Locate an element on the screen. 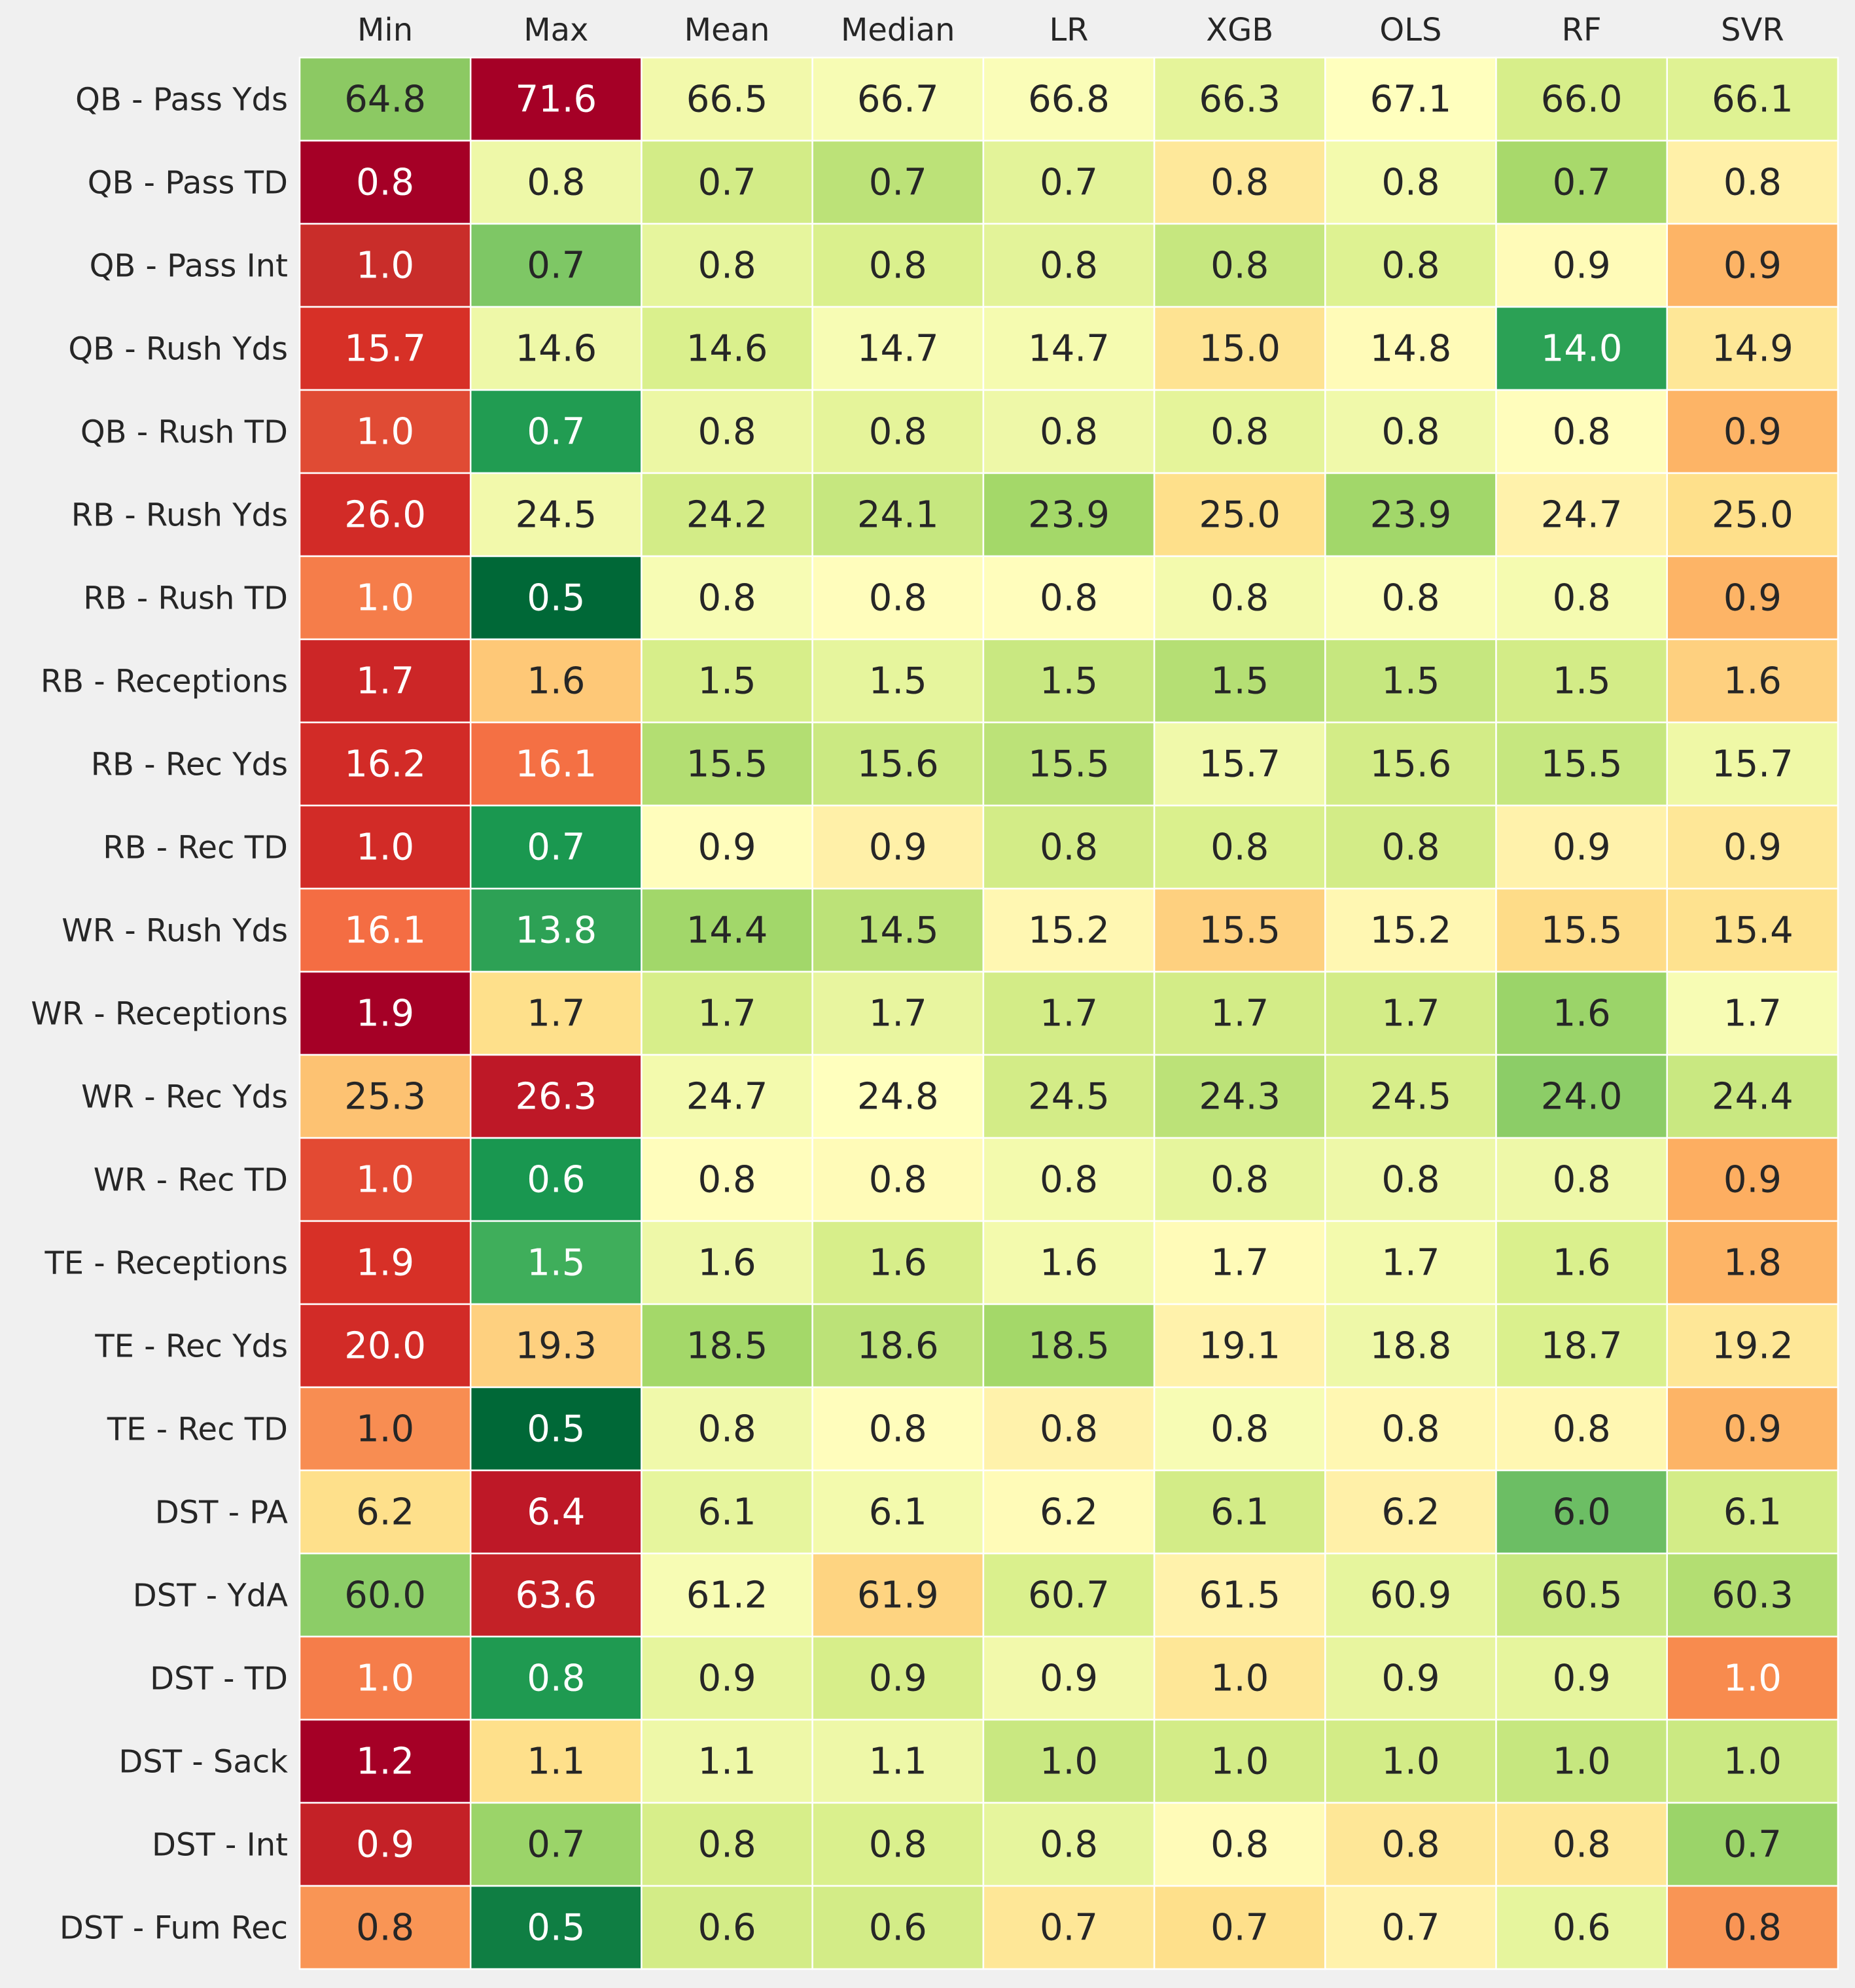 The height and width of the screenshot is (1988, 1855). cell-value: 16.2 is located at coordinates (385, 764).